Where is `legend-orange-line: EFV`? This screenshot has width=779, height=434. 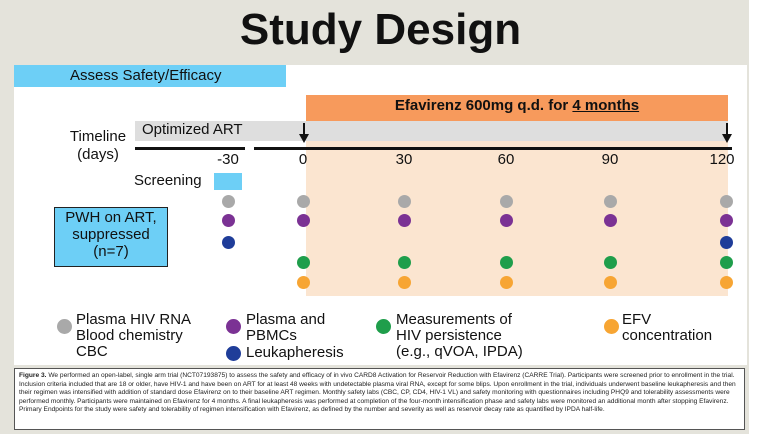
legend-orange-line: EFV is located at coordinates (637, 319).